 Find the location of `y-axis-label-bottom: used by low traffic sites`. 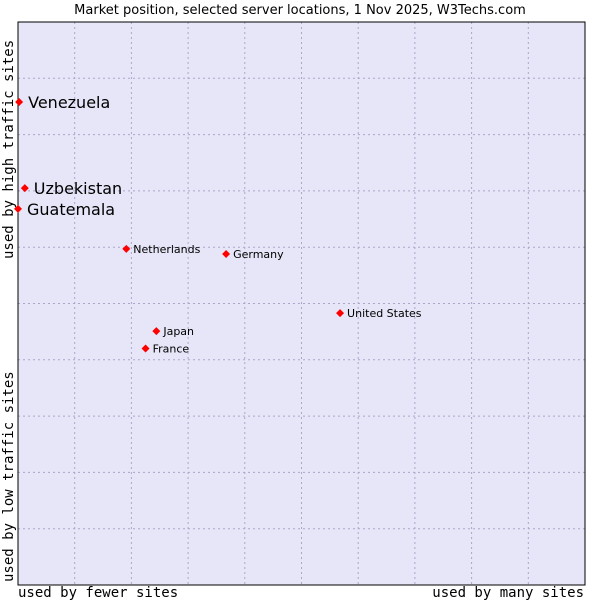

y-axis-label-bottom: used by low traffic sites is located at coordinates (9, 476).